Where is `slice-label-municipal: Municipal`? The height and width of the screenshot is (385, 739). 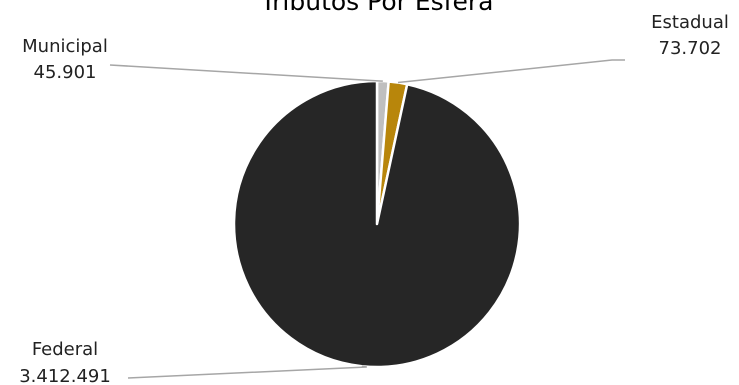 slice-label-municipal: Municipal is located at coordinates (65, 46).